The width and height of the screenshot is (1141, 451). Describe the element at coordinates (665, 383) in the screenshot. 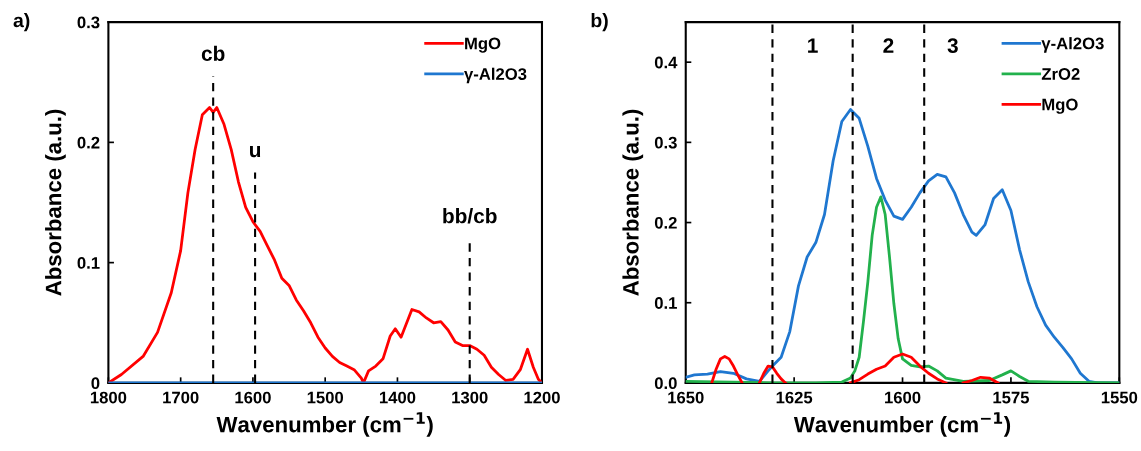

I see `y-tick-label: 0.0` at that location.